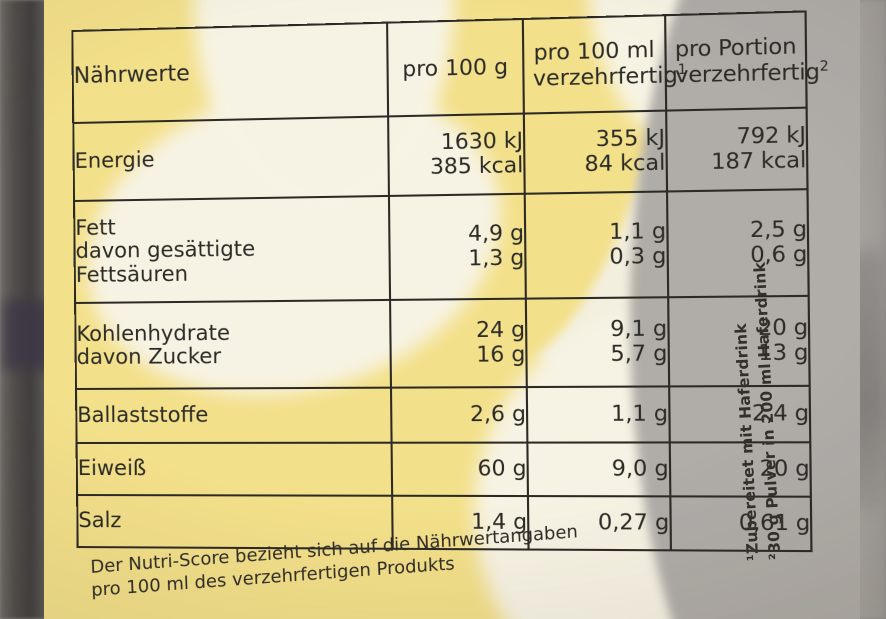 The width and height of the screenshot is (886, 619). Describe the element at coordinates (501, 354) in the screenshot. I see `sugars-per-100g-value: 16 g` at that location.